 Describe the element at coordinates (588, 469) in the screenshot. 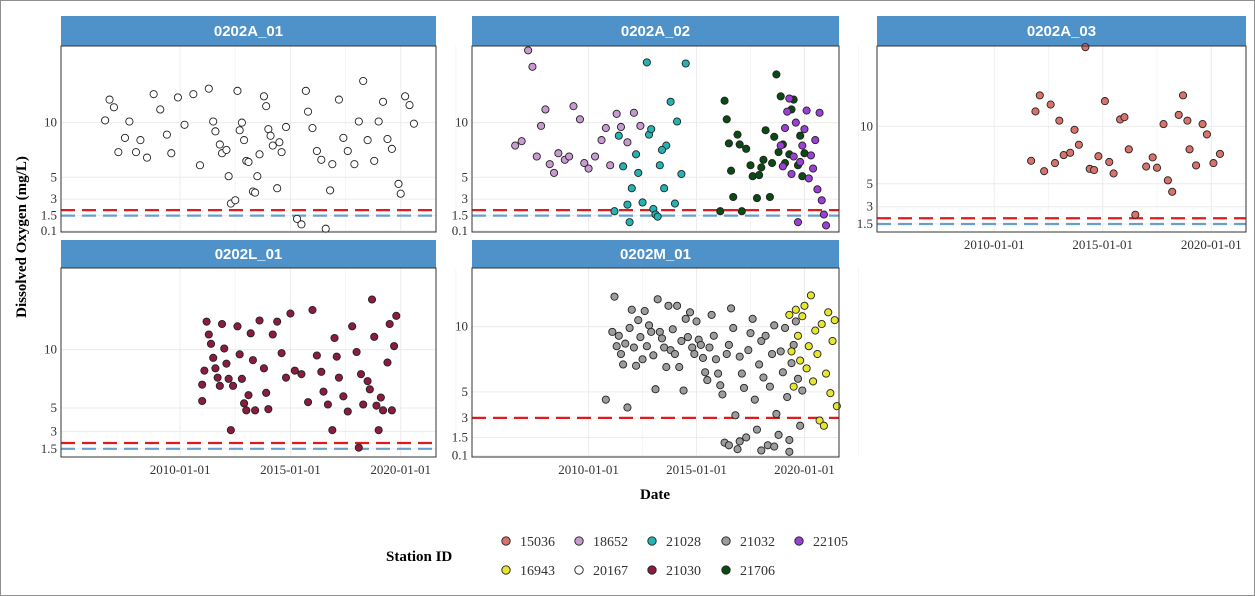

I see `x-tick-label: 2010-01-01` at that location.